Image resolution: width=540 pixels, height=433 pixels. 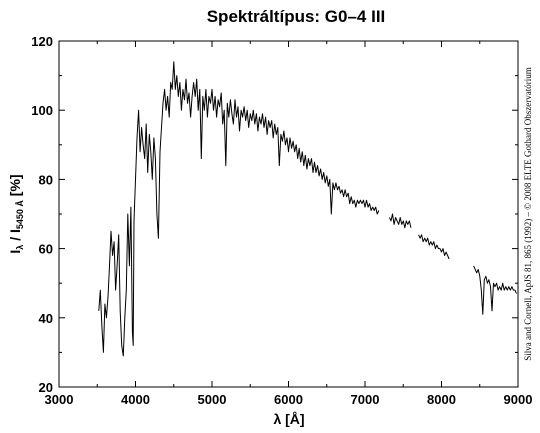 I want to click on chart-title: Spektráltípus: G0–4 III, so click(x=296, y=16).